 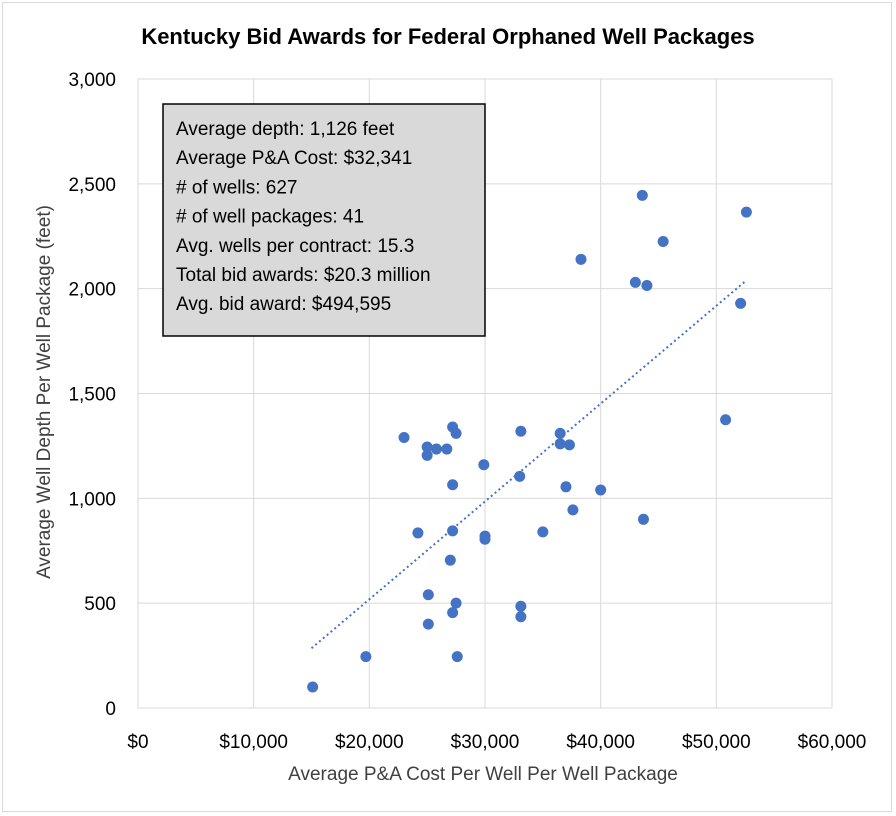 What do you see at coordinates (600, 742) in the screenshot?
I see `x-tick-label: $40,000` at bounding box center [600, 742].